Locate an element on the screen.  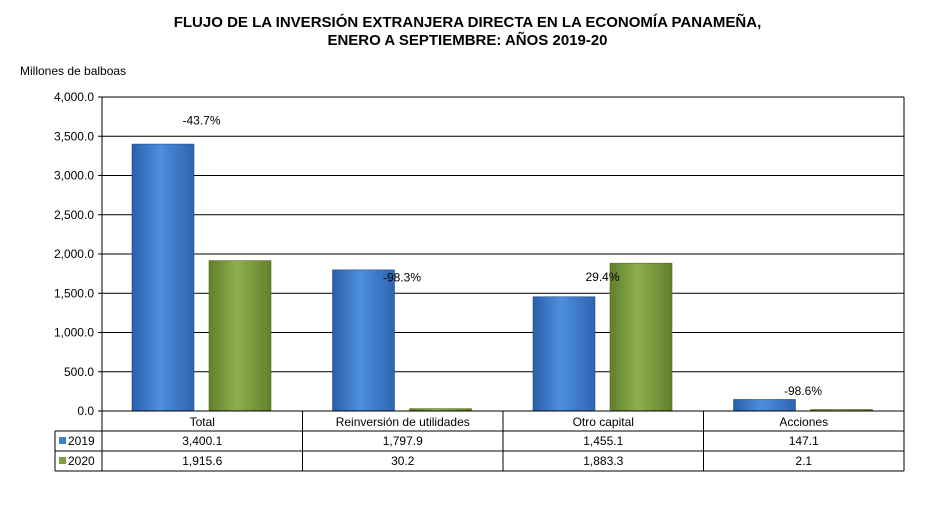
y-tick-label: 500.0 is located at coordinates (79, 372).